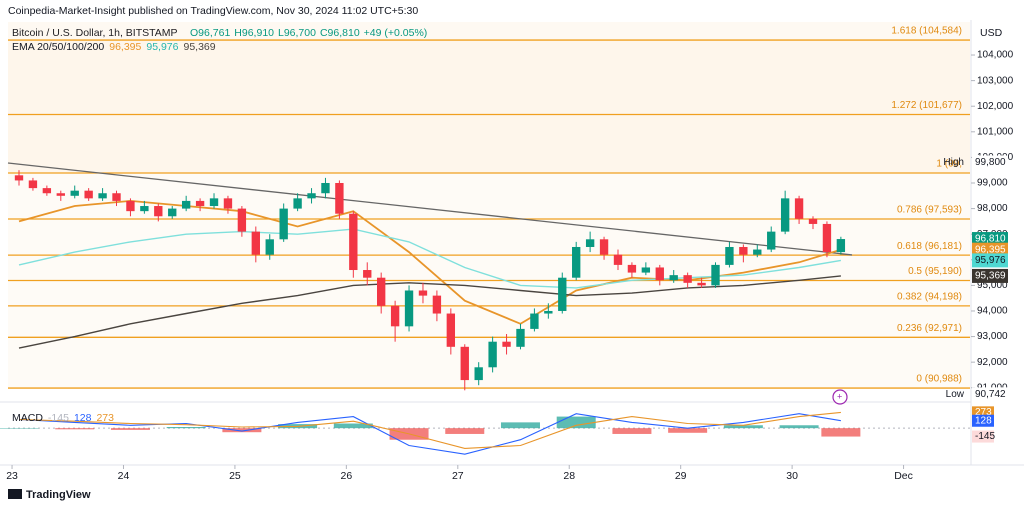  I want to click on x-tick-label: 24, so click(124, 476).